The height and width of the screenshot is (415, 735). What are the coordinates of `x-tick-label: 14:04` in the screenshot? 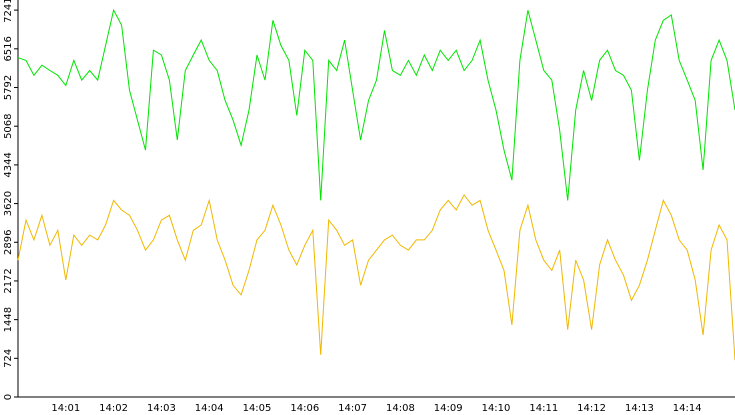 It's located at (209, 408).